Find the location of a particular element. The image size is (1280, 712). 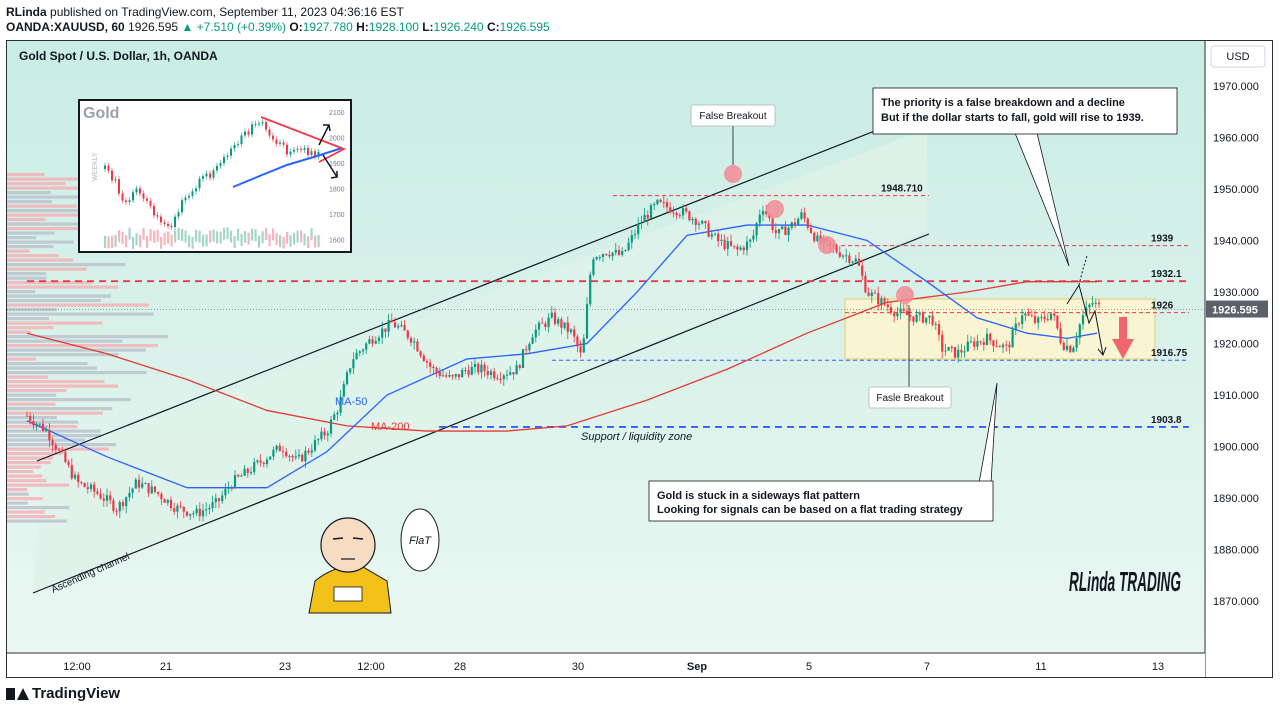

priority-callout-box is located at coordinates (1025, 111).